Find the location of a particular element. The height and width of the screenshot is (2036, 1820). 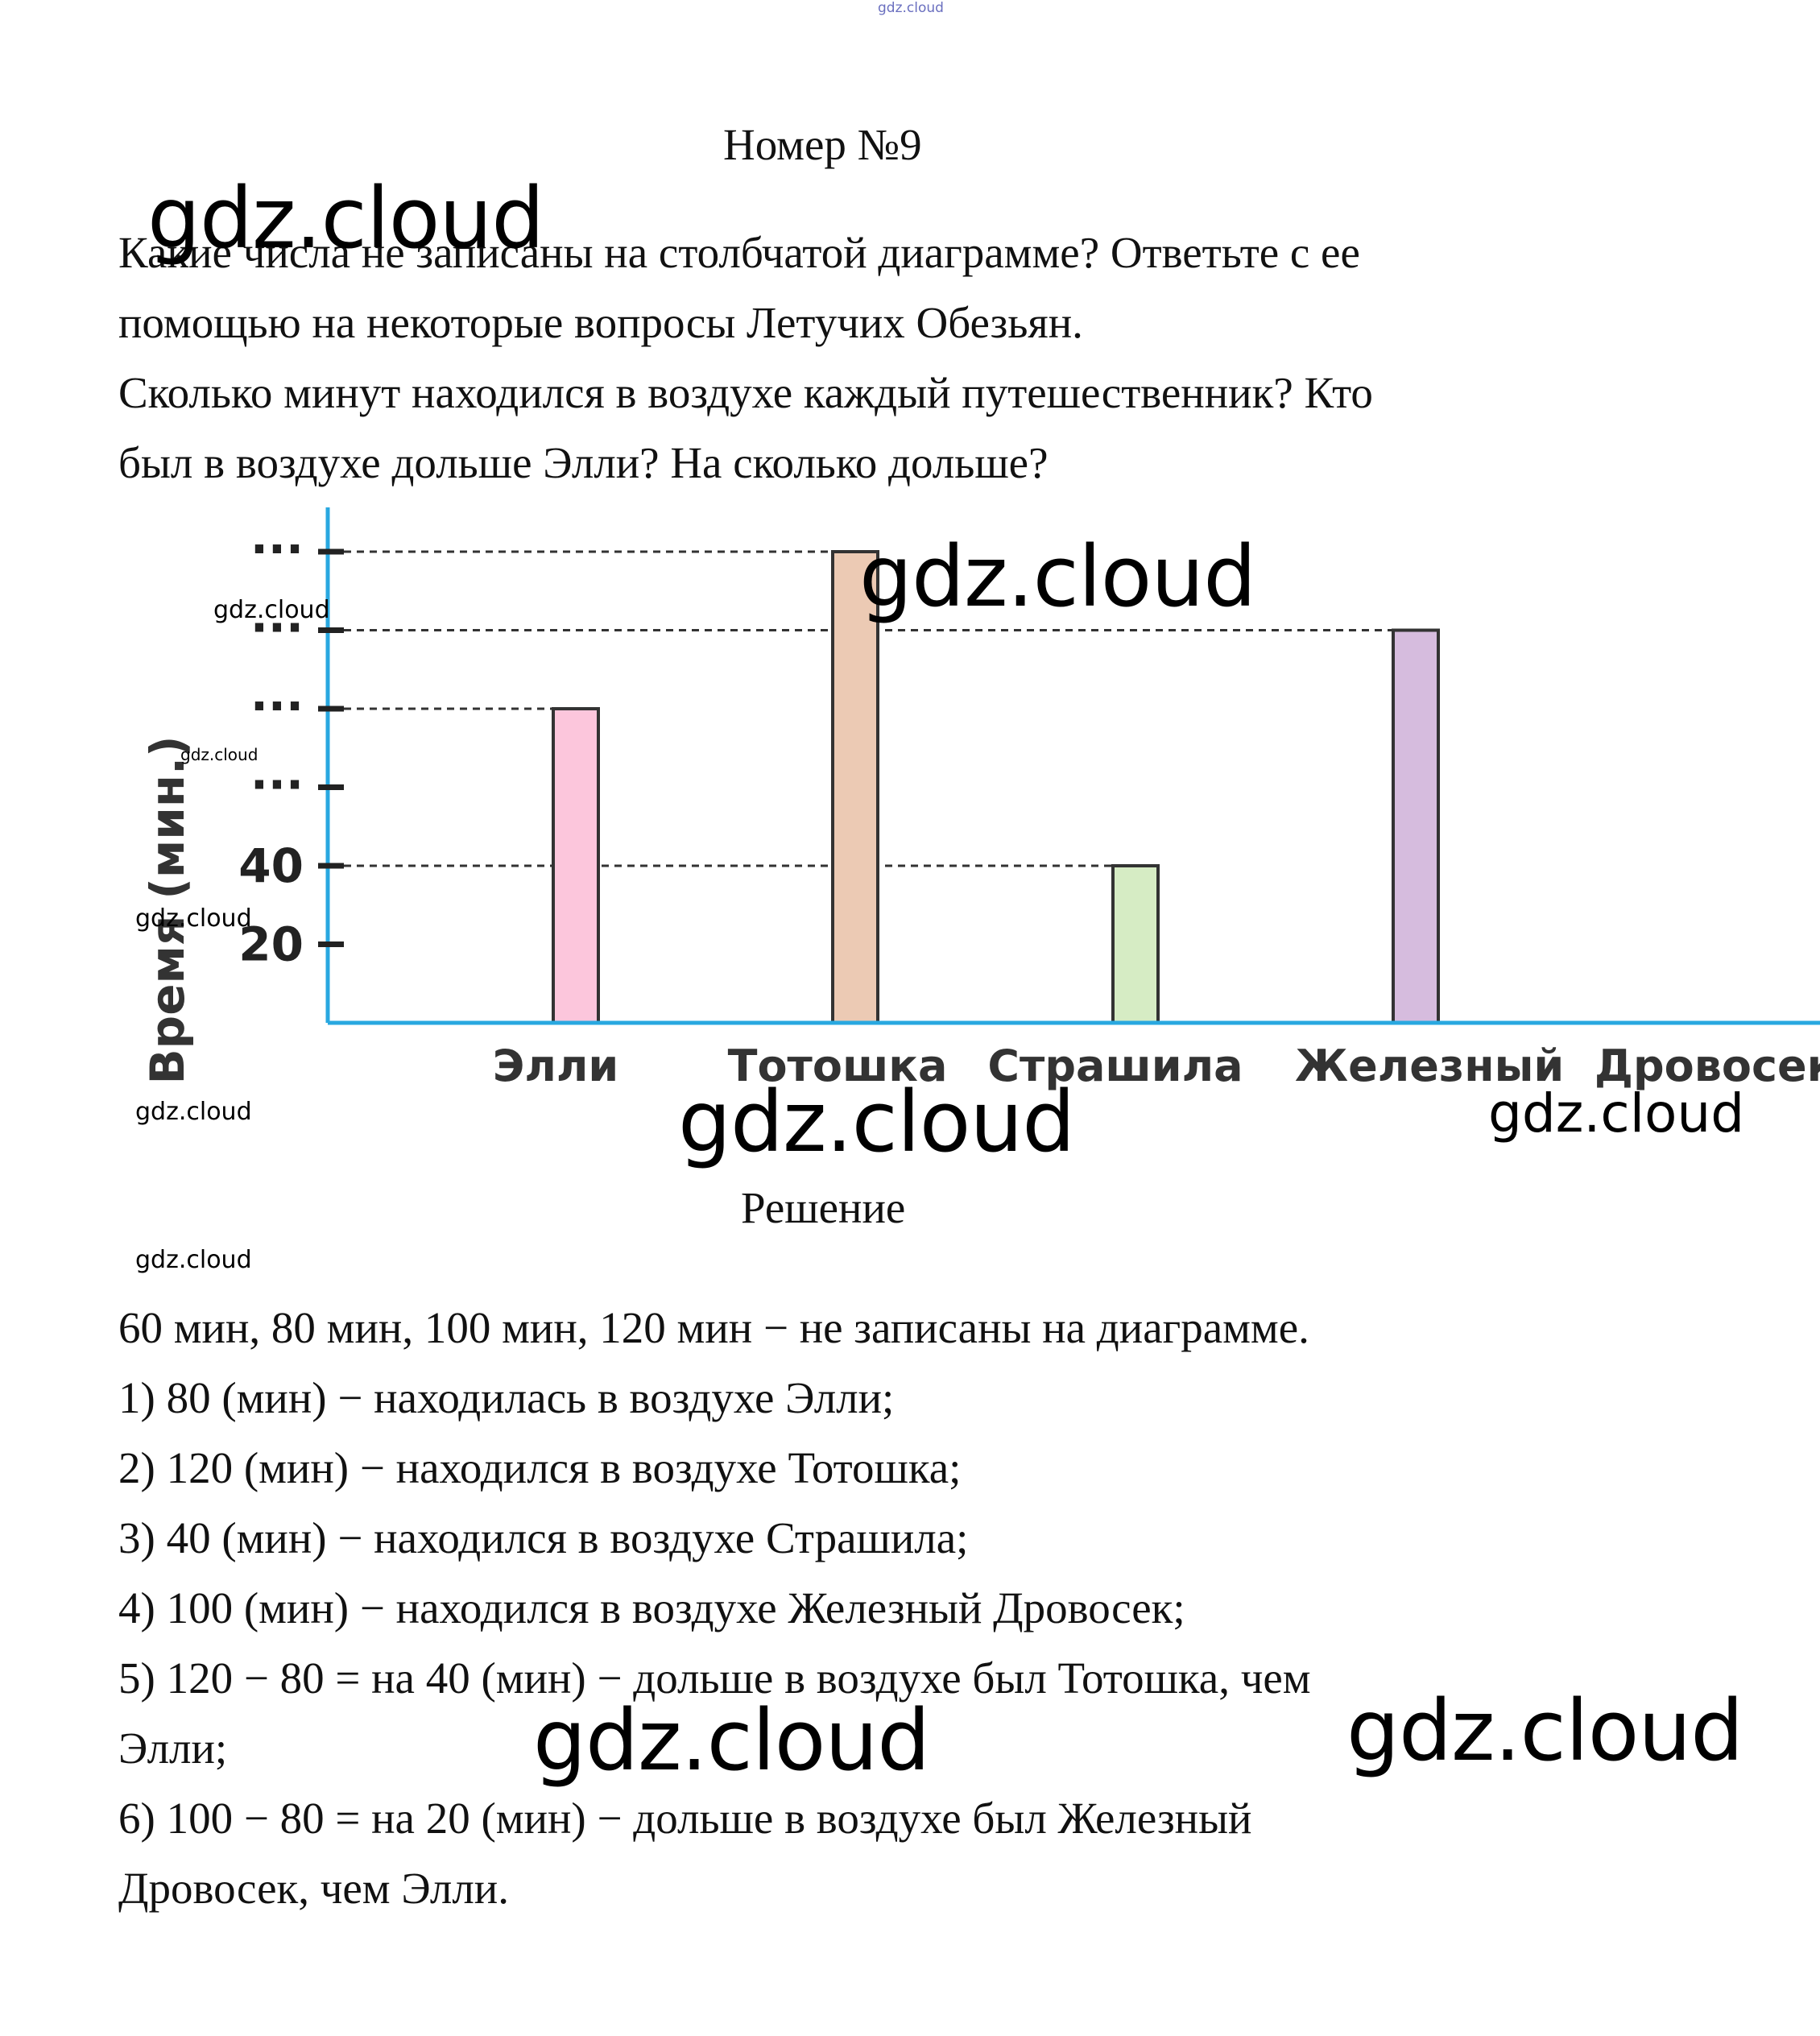

x-category-label-4: Железный Дровосек is located at coordinates (1558, 1066).